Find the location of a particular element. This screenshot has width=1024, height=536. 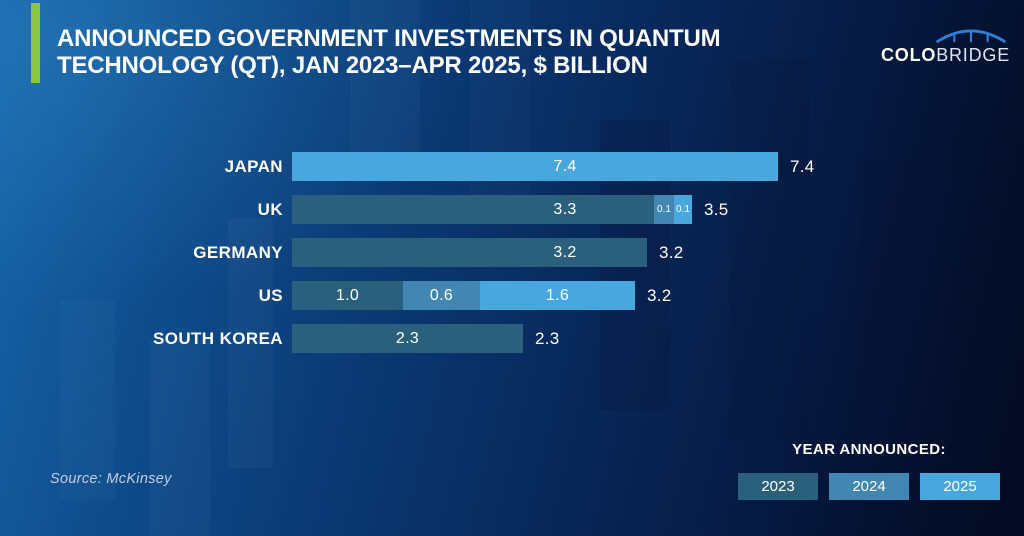

source-note: Source: McKinsey is located at coordinates (111, 479).